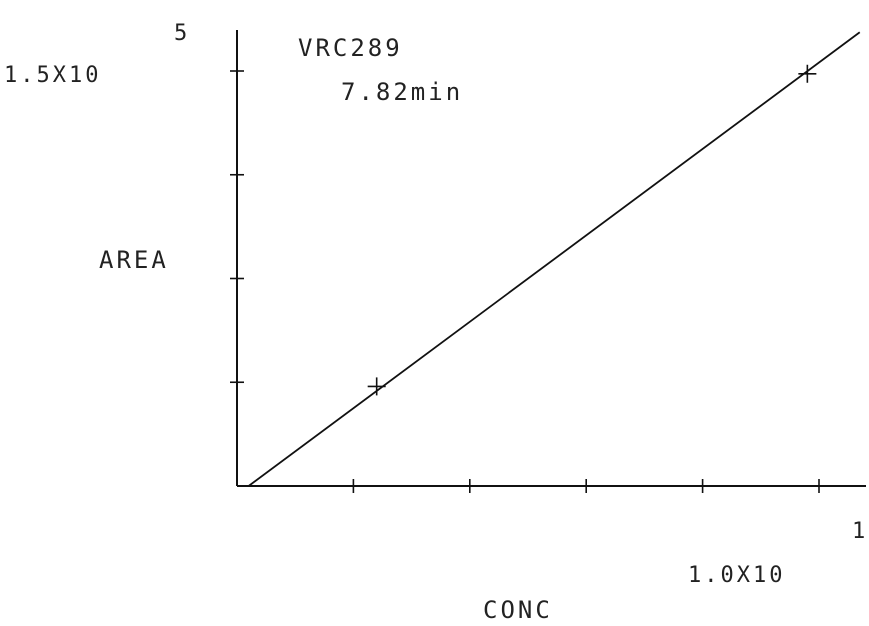 This screenshot has width=869, height=626. Describe the element at coordinates (402, 92) in the screenshot. I see `chart-subtitle: 7.82min` at that location.